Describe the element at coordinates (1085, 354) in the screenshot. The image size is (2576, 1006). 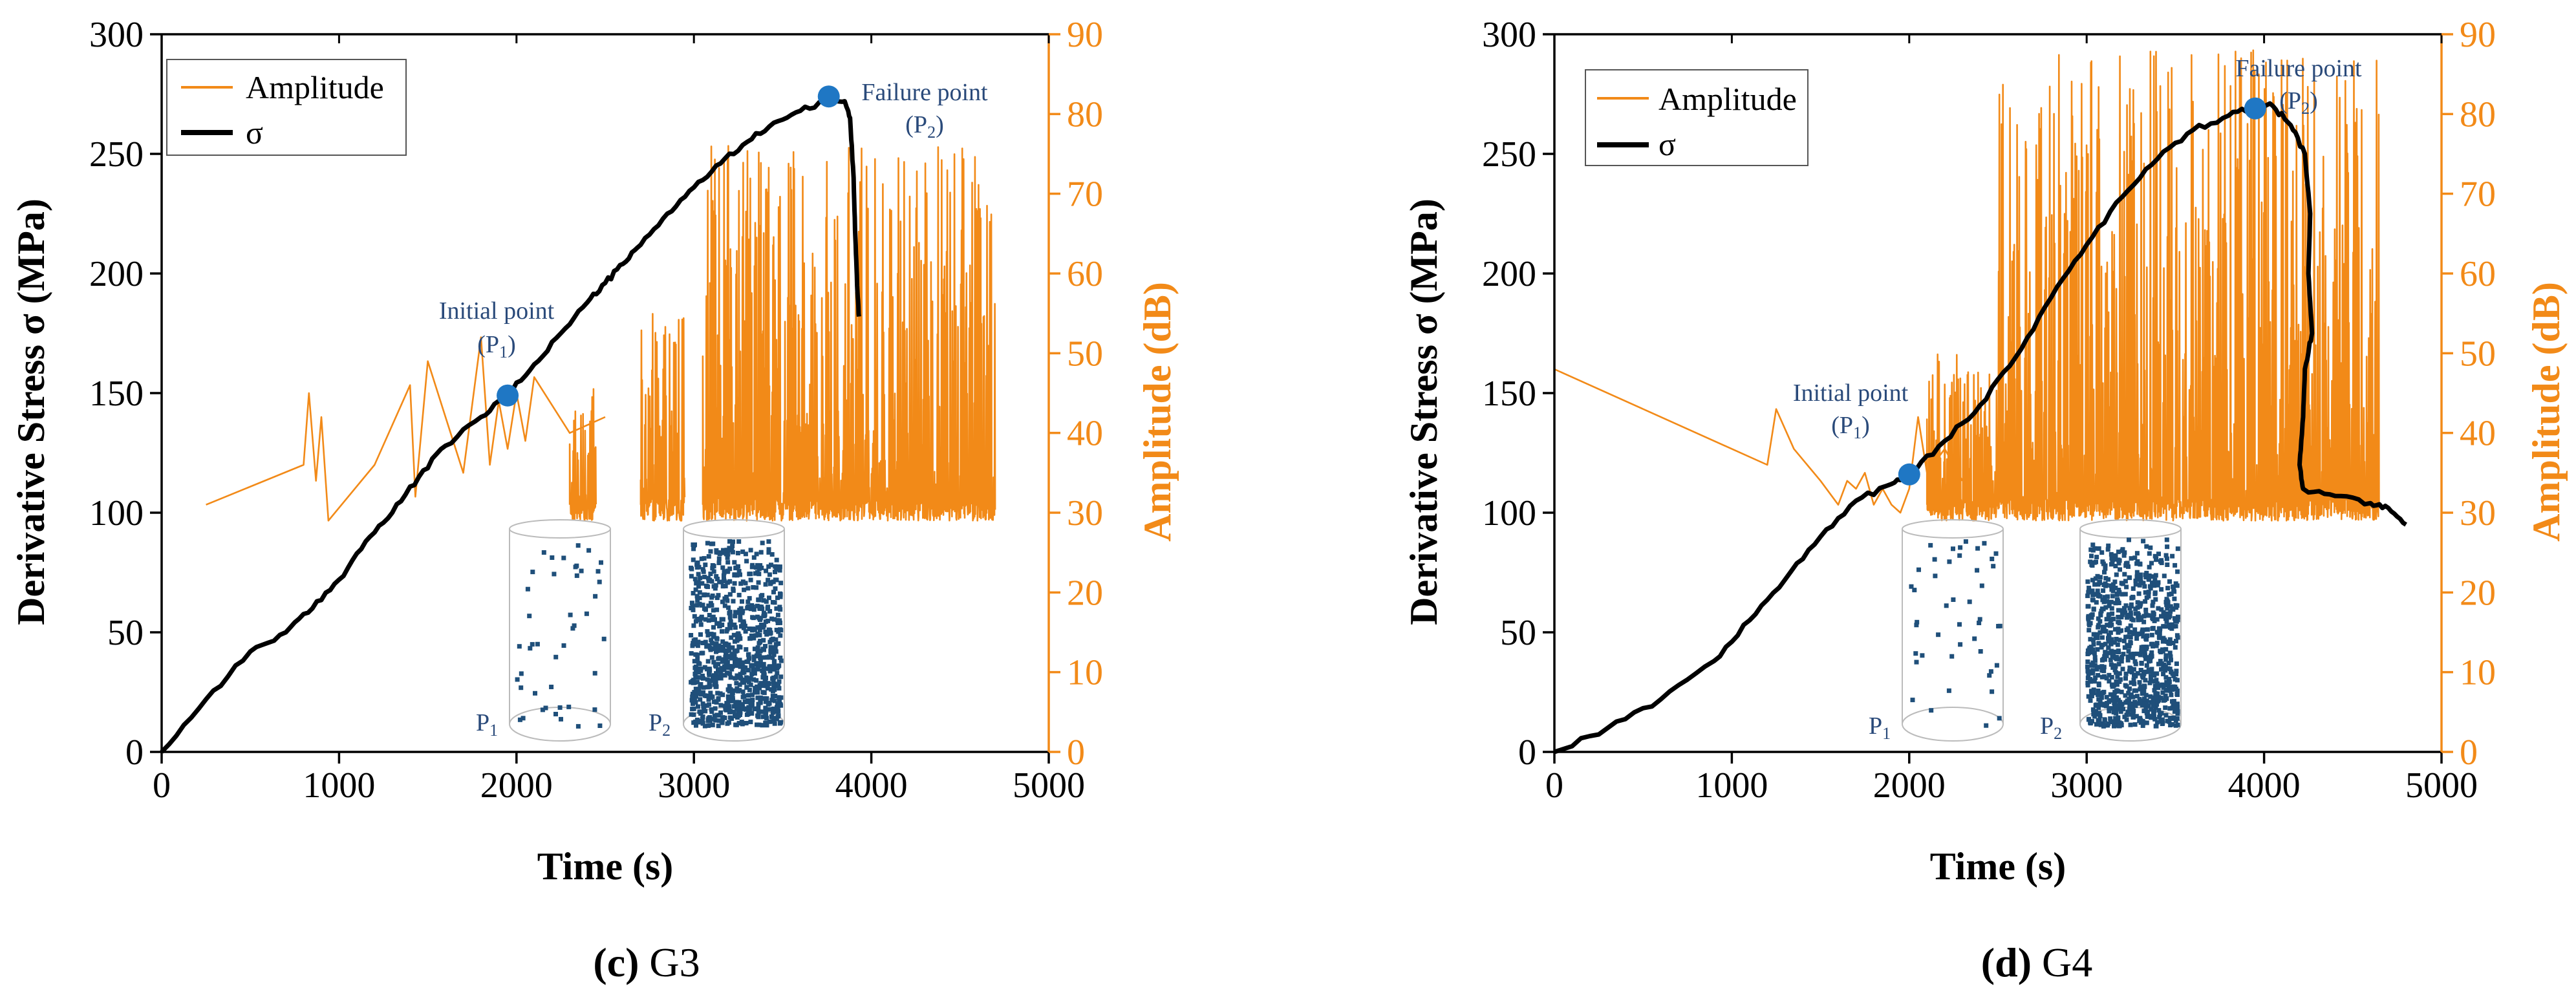
I see `y-tick-label-right: 50` at that location.